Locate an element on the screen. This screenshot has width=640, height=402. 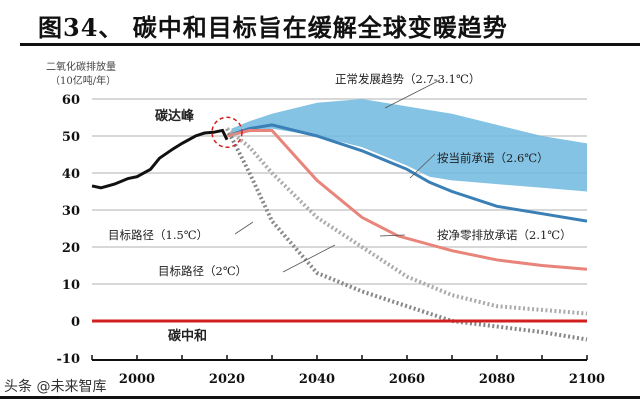
y-axis-unit: （10亿吨/年） is located at coordinates (83, 81).